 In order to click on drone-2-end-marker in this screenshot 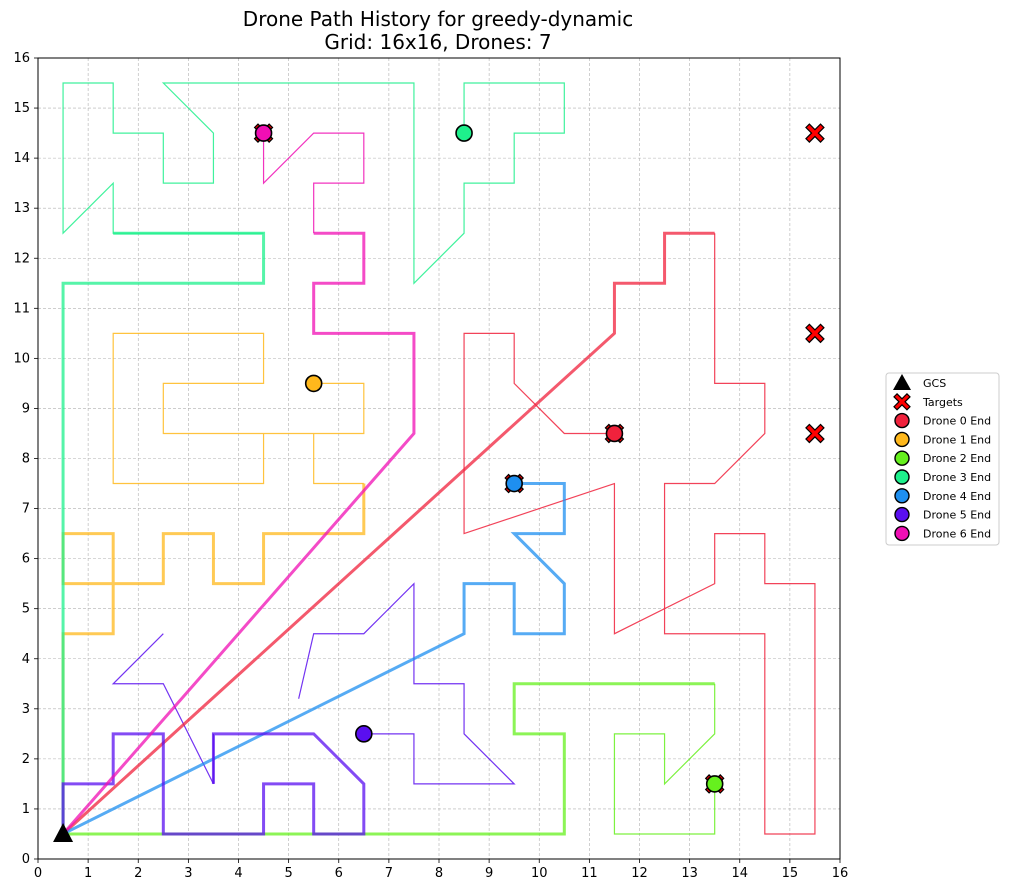, I will do `click(714, 784)`.